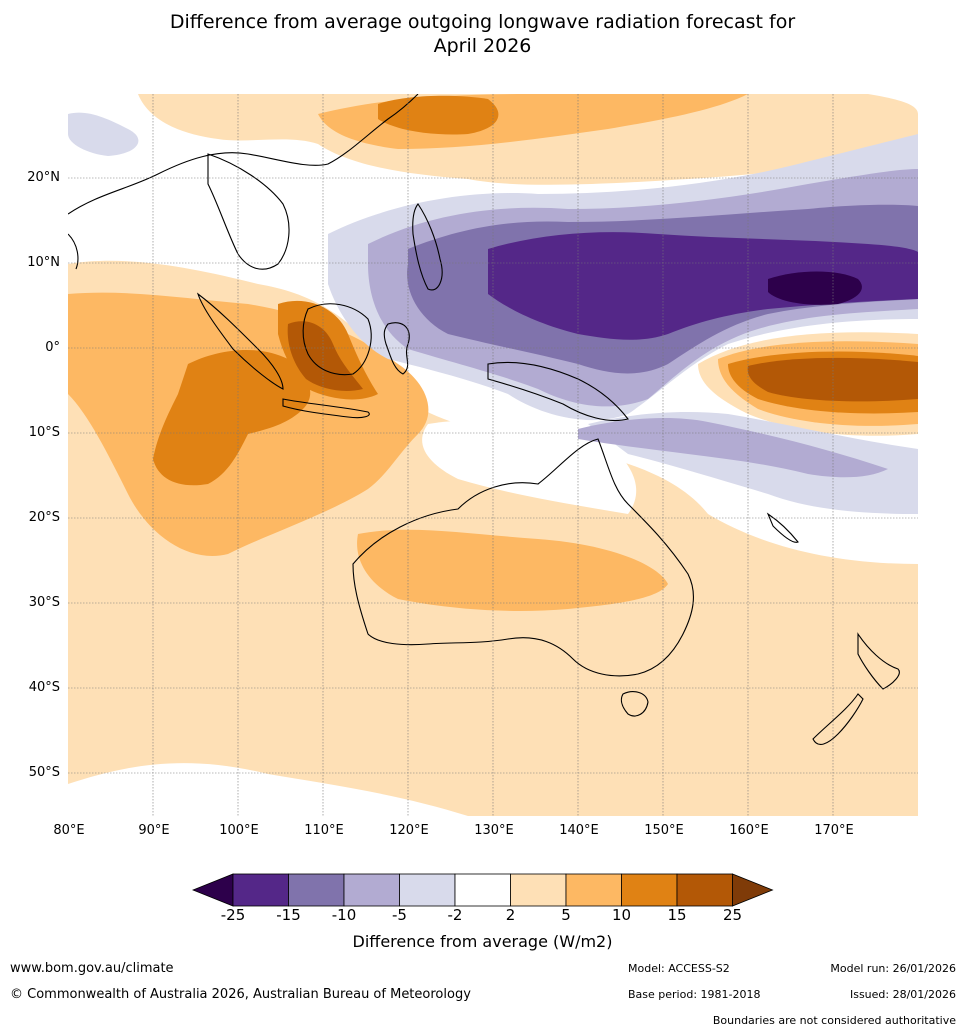  Describe the element at coordinates (212, 890) in the screenshot. I see `colorbar-arrow-low` at that location.